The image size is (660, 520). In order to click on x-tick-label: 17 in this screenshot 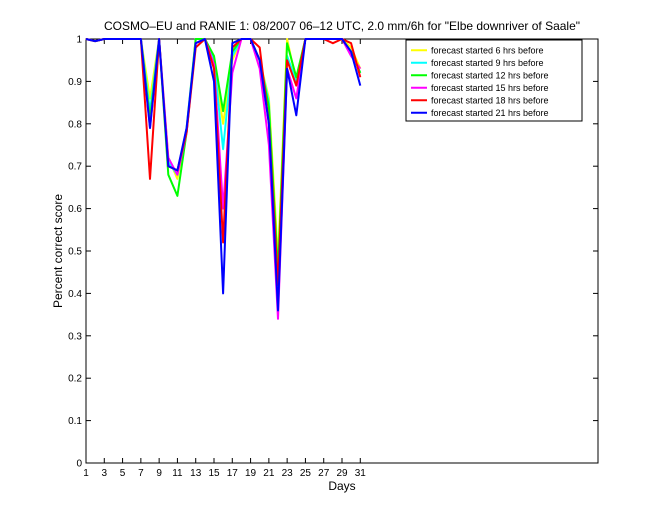, I will do `click(233, 473)`.